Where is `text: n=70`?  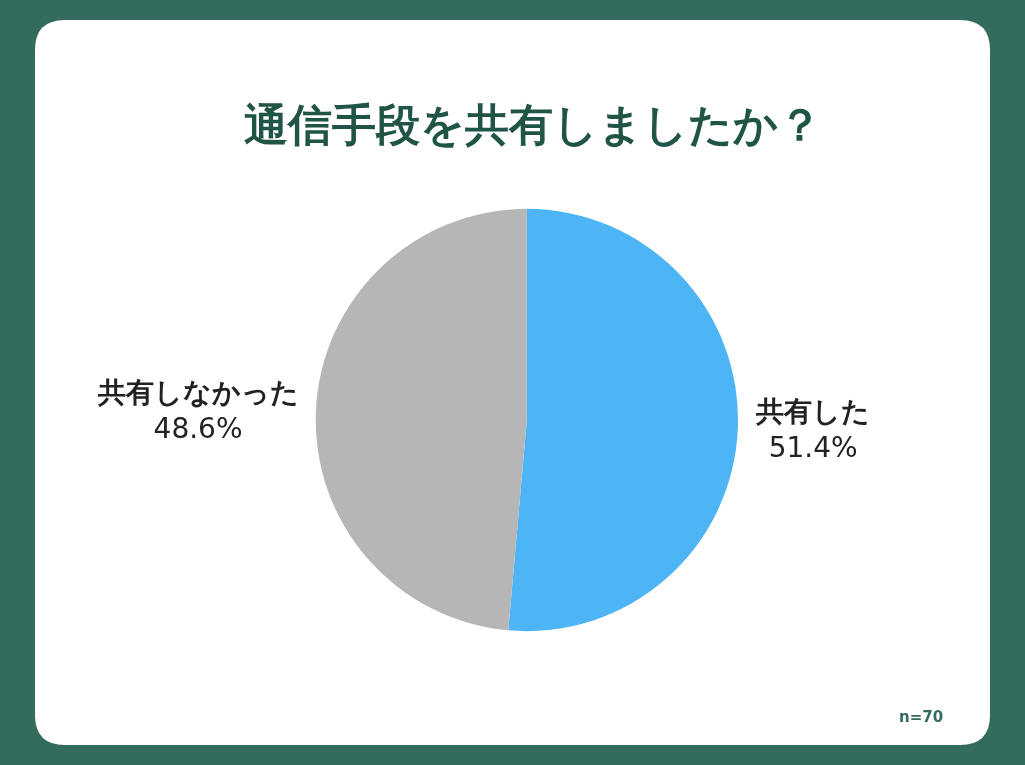
text: n=70 is located at coordinates (921, 717).